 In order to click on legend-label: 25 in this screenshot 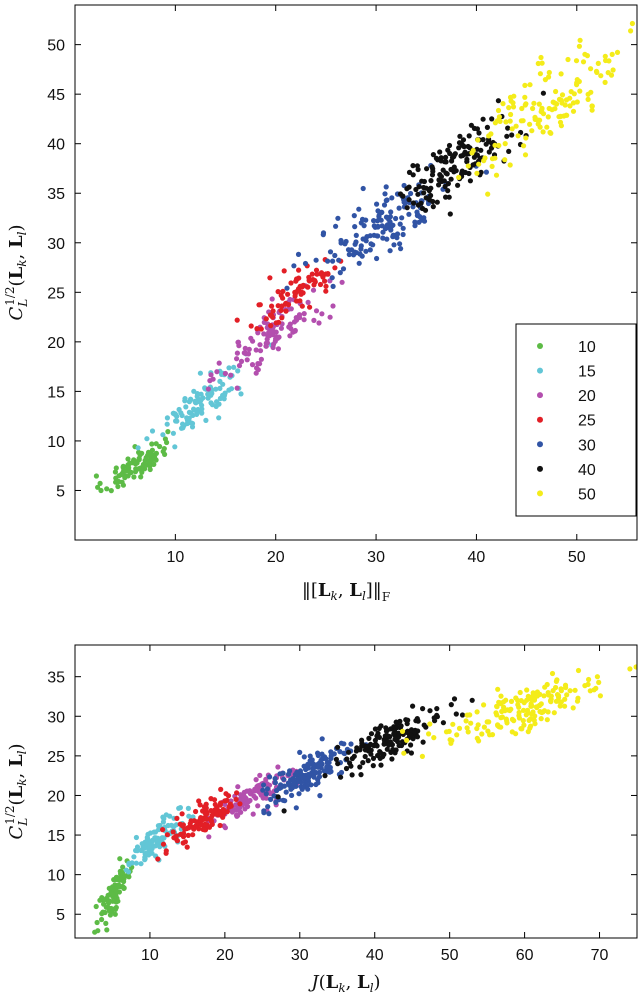, I will do `click(587, 421)`.